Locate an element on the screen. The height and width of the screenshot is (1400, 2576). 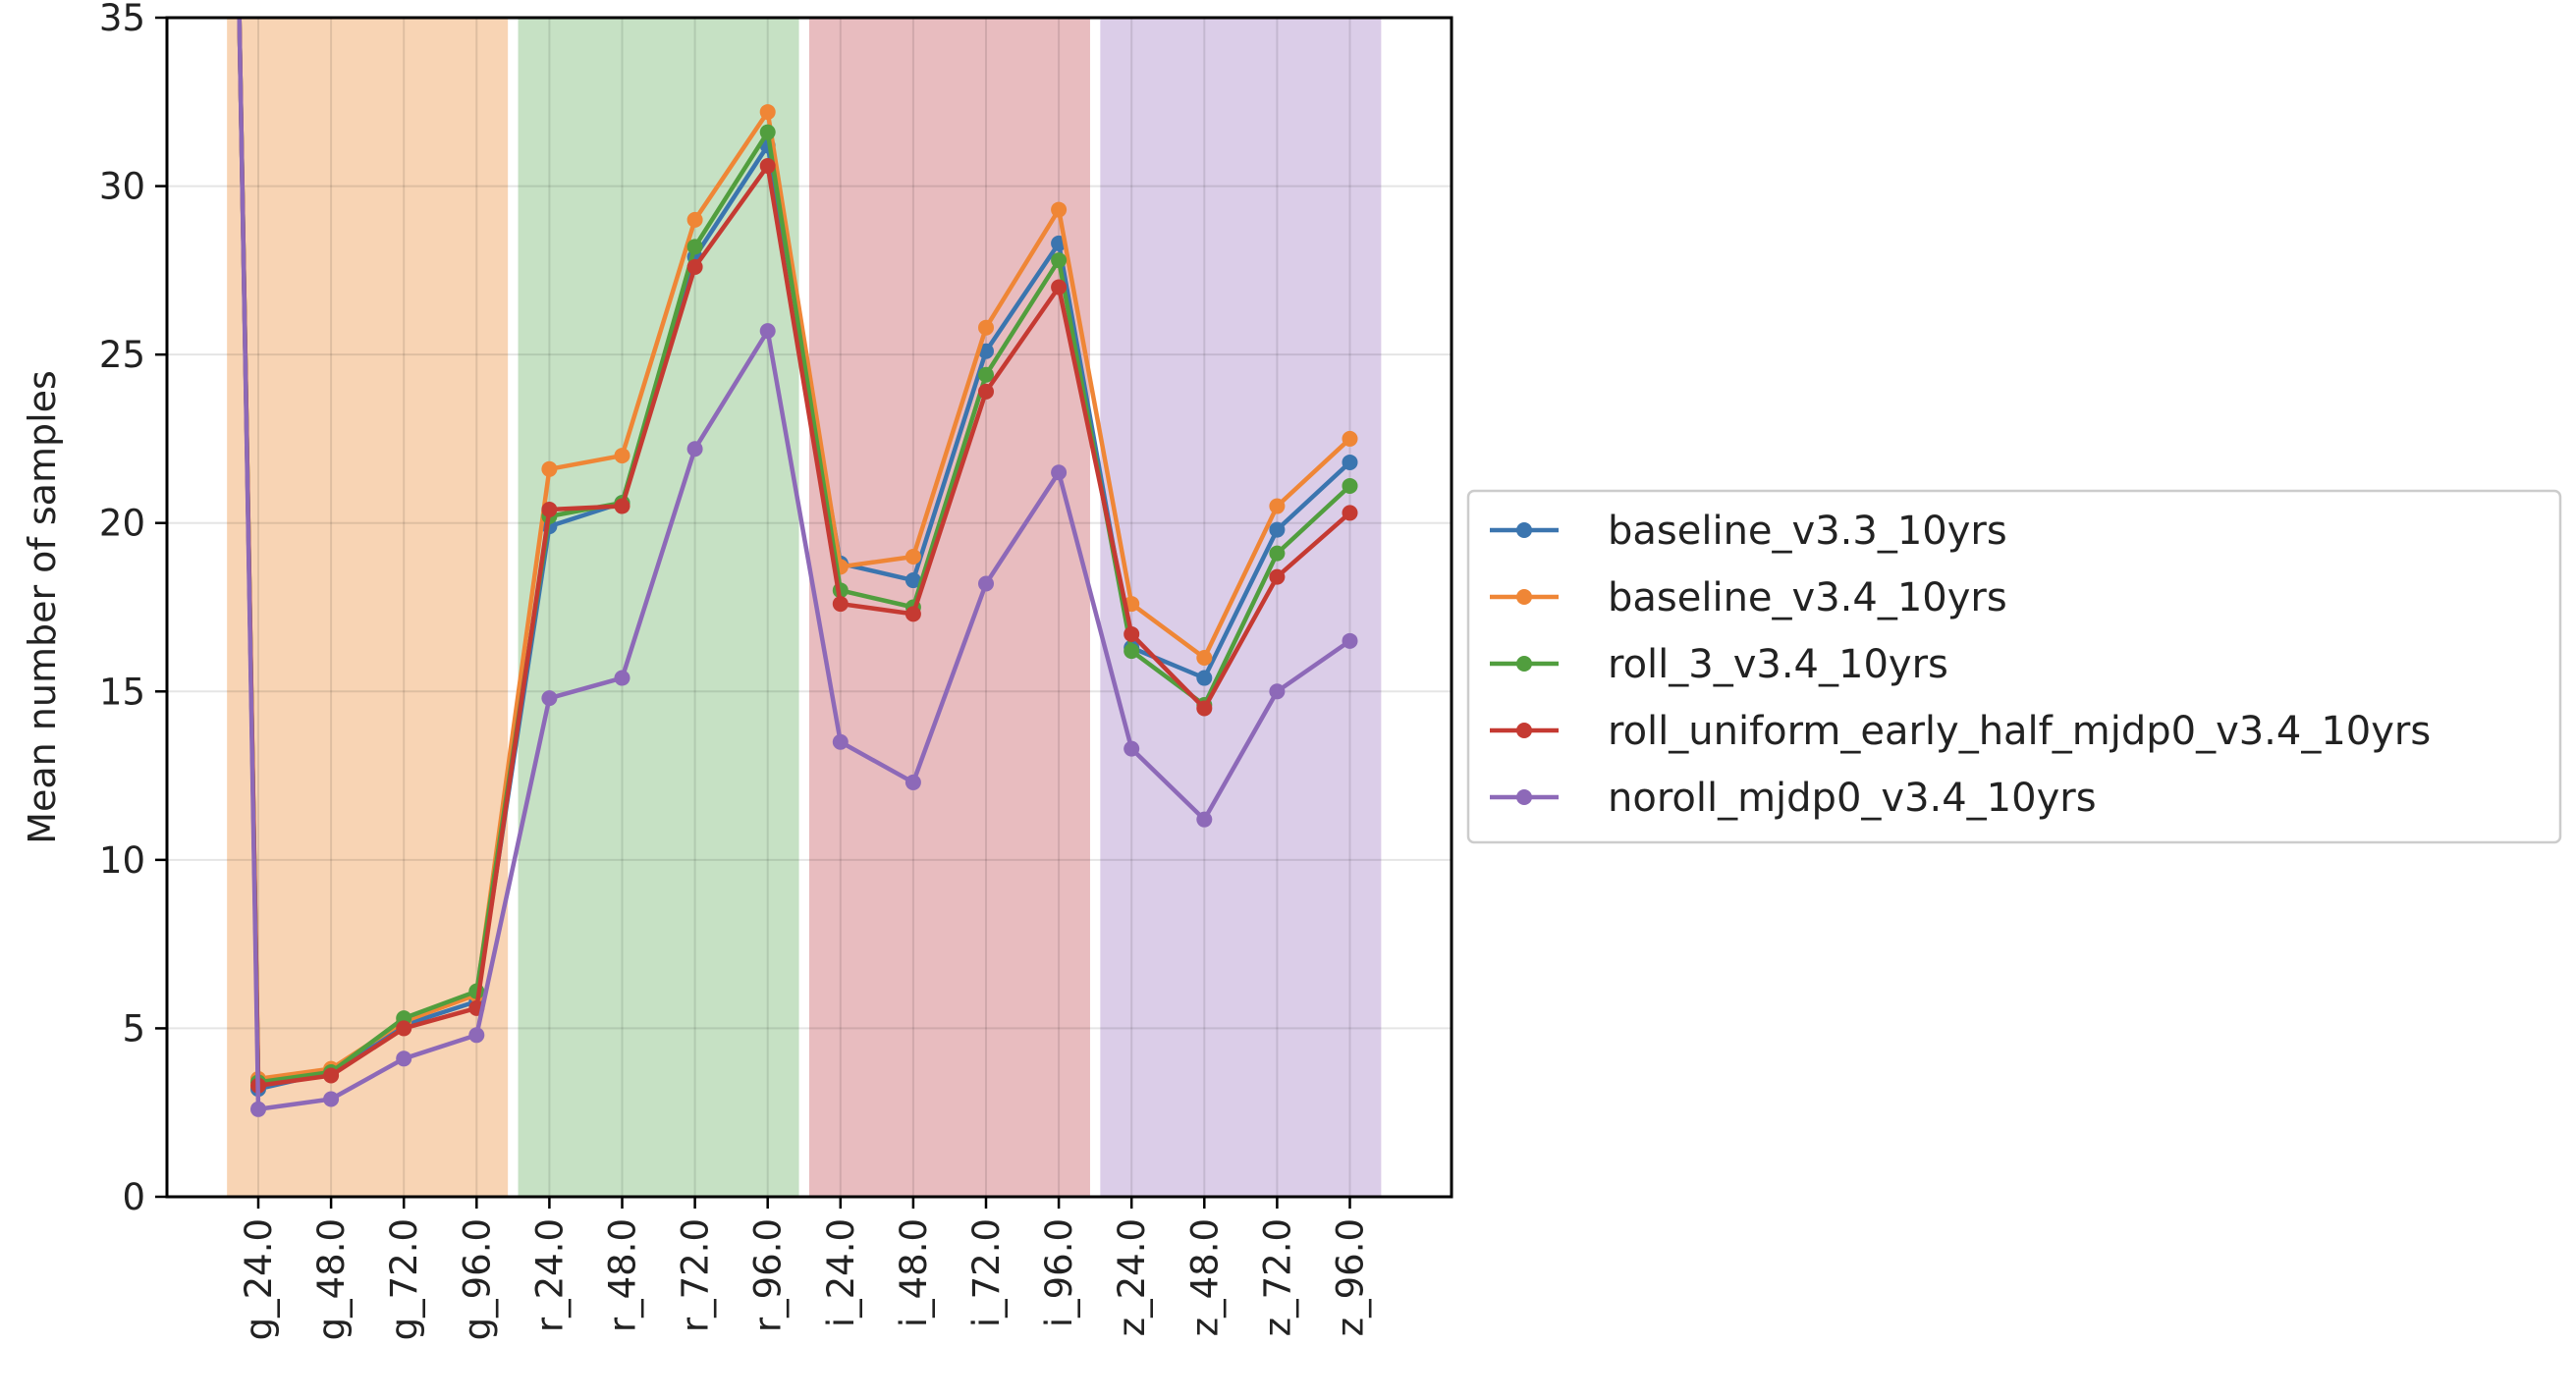
x-tick-label-15: z_96.0 is located at coordinates (1351, 1277).